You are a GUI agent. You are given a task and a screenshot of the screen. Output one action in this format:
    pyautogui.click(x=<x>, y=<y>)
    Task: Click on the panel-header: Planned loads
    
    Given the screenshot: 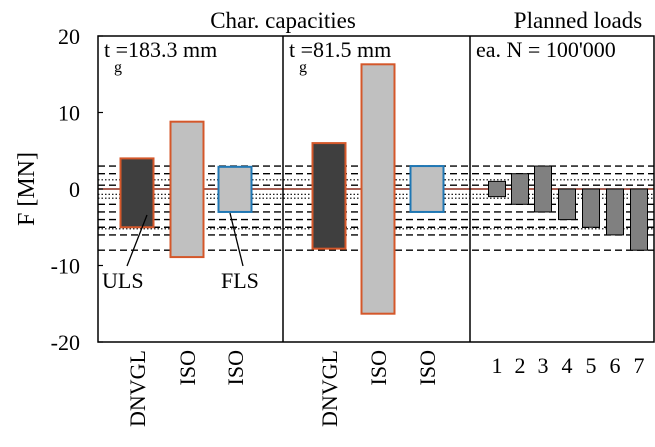 What is the action you would take?
    pyautogui.click(x=578, y=20)
    